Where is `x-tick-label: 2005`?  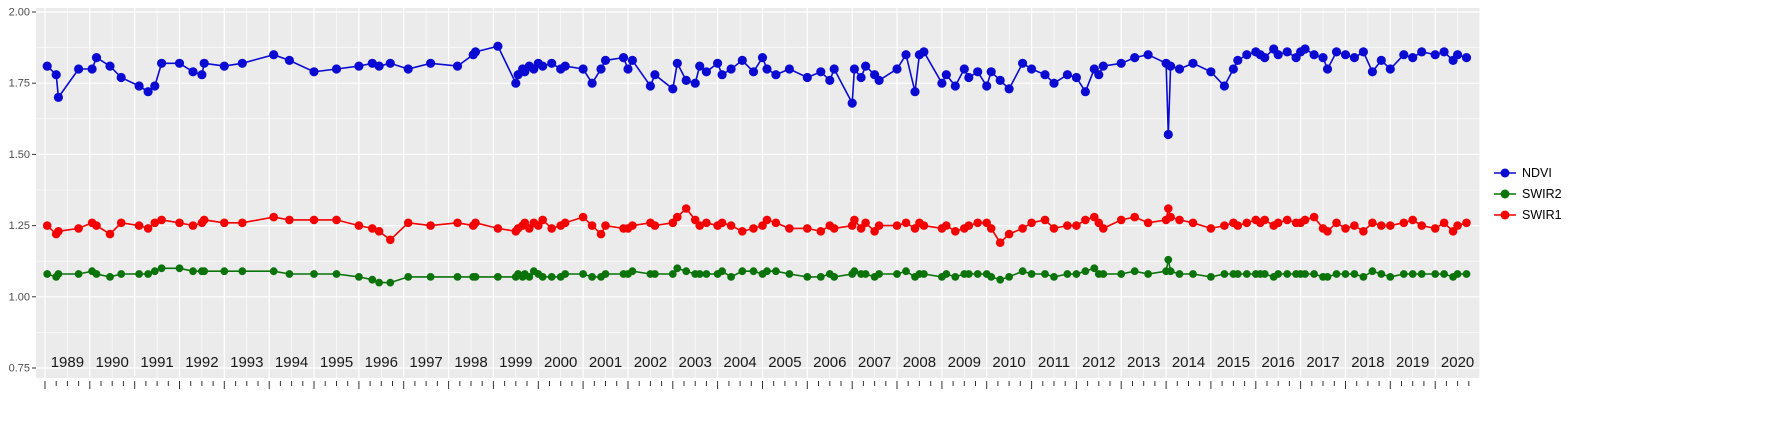
x-tick-label: 2005 is located at coordinates (784, 362).